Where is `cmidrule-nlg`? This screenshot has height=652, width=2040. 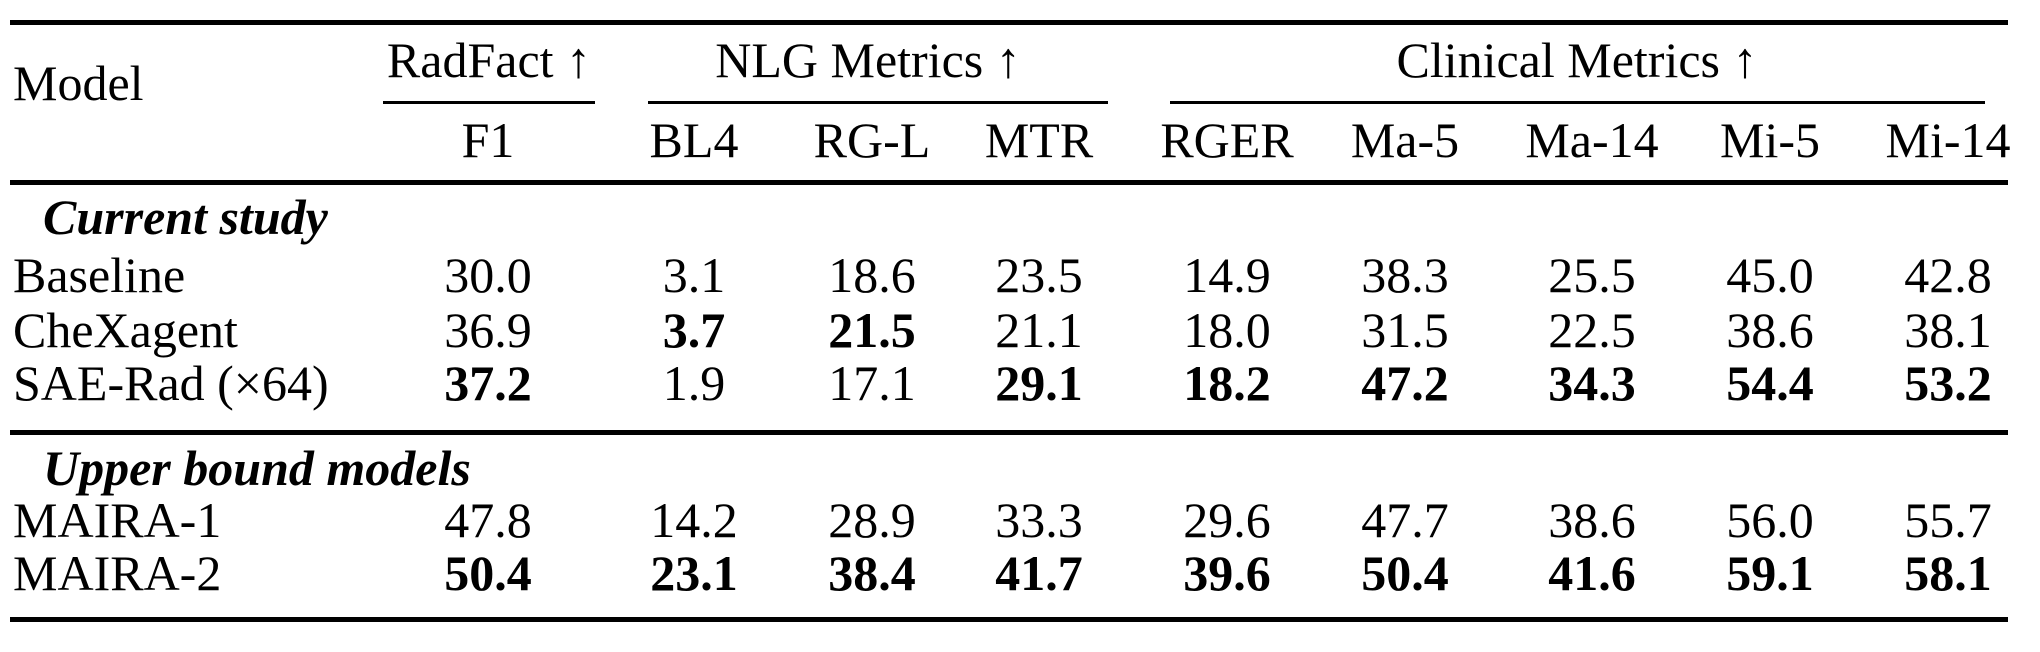 cmidrule-nlg is located at coordinates (878, 102).